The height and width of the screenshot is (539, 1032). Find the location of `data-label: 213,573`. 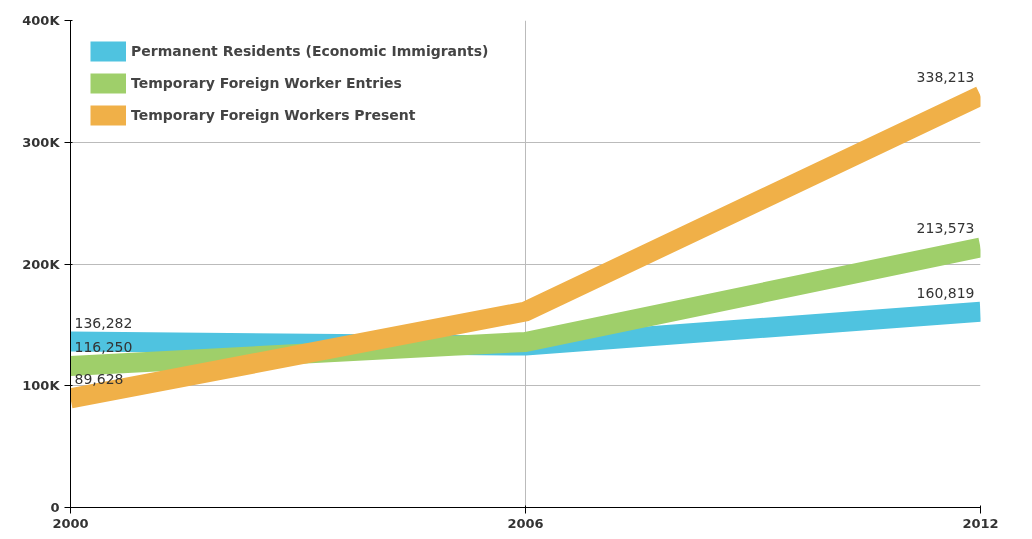

data-label: 213,573 is located at coordinates (945, 228).